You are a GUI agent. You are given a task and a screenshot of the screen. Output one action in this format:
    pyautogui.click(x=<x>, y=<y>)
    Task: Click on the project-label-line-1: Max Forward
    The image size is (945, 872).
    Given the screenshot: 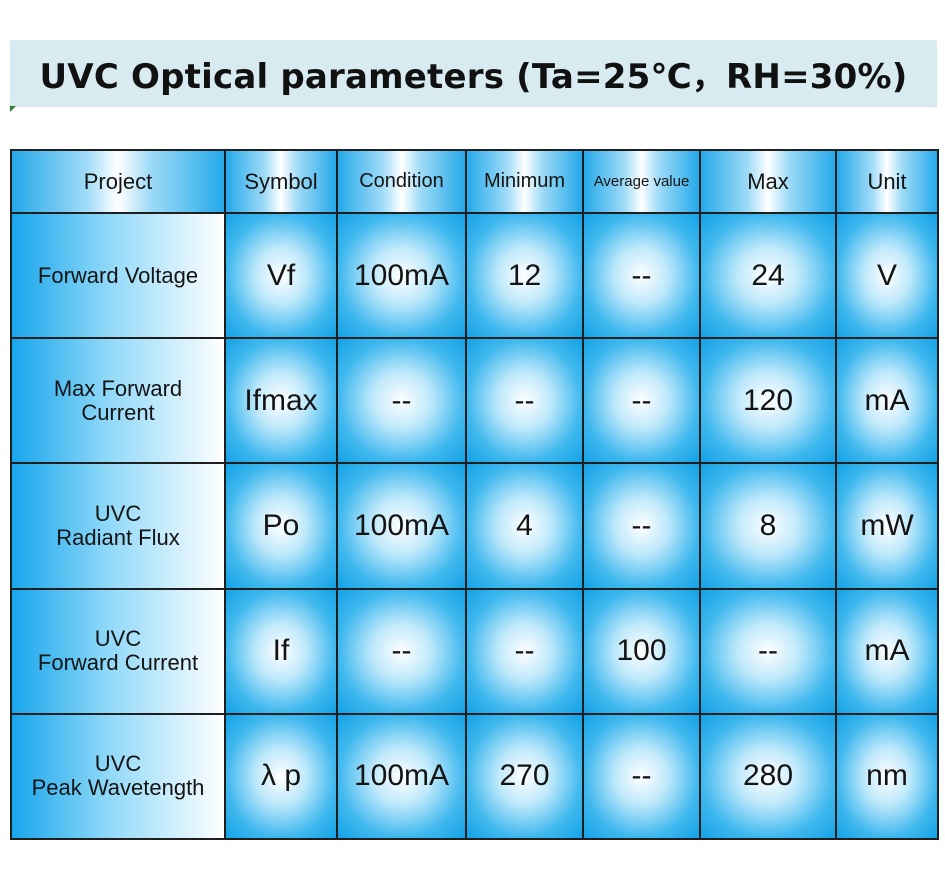 What is the action you would take?
    pyautogui.click(x=118, y=388)
    